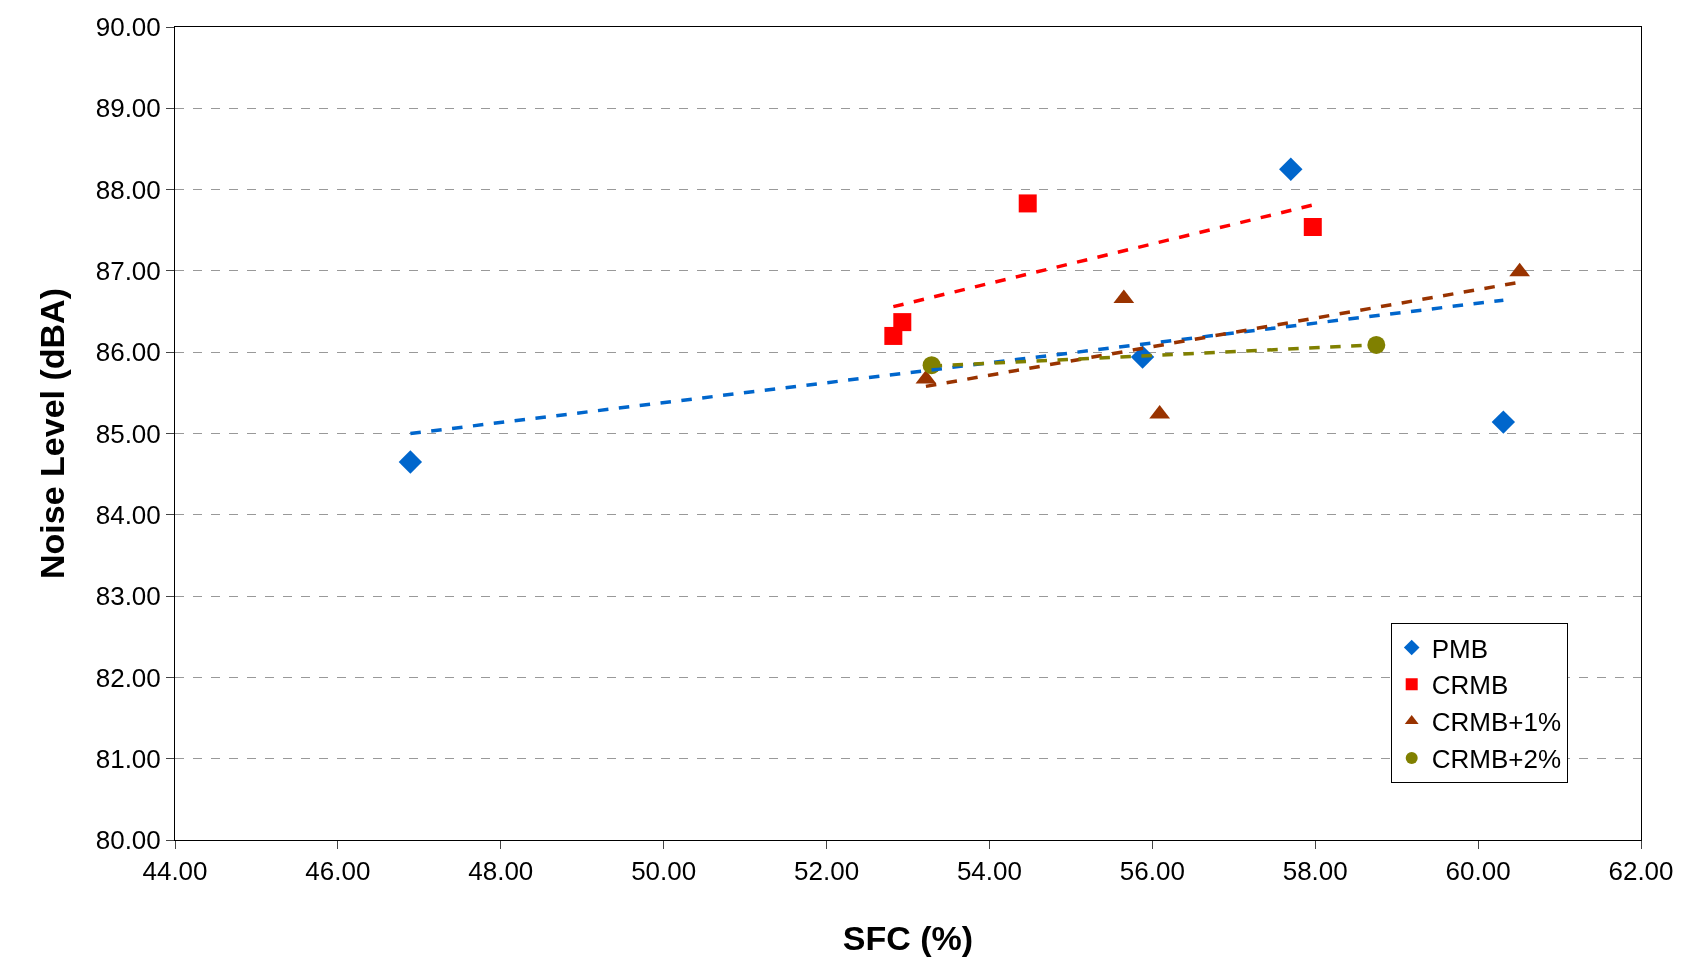  What do you see at coordinates (664, 871) in the screenshot?
I see `x-tick-label: 50.00` at bounding box center [664, 871].